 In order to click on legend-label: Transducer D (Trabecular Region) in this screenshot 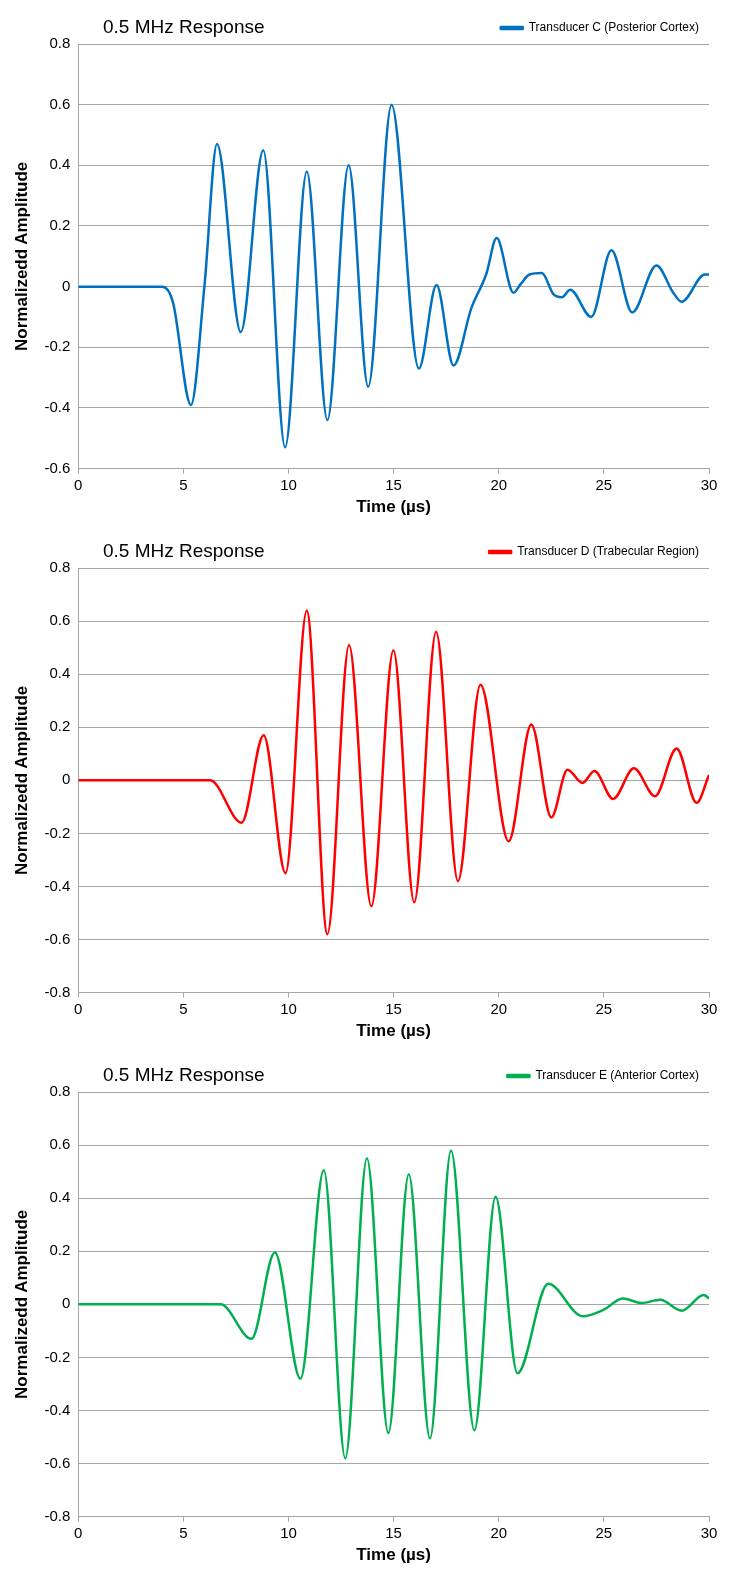, I will do `click(608, 551)`.